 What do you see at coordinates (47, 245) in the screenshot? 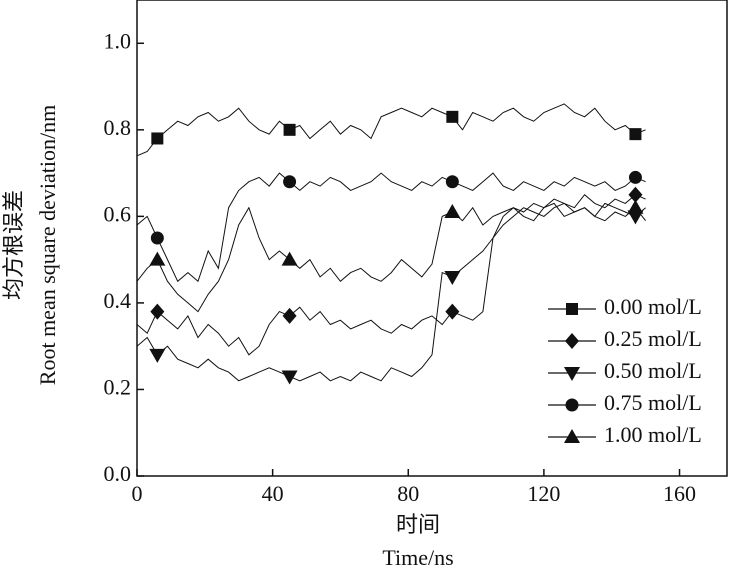
I see `y-axis-label: Root mean square deviation/nm` at bounding box center [47, 245].